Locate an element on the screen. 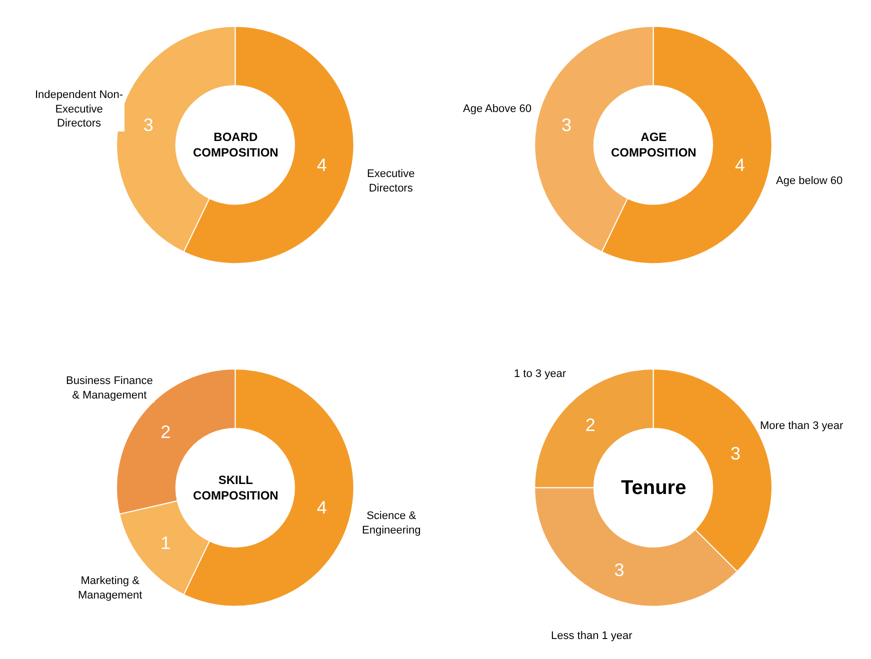 Image resolution: width=871 pixels, height=659 pixels. text: AGE COMPOSITION is located at coordinates (653, 145).